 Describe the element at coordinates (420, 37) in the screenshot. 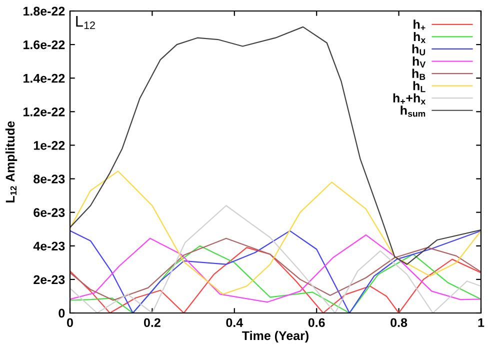

I see `legend-label: h$_{x}$` at that location.